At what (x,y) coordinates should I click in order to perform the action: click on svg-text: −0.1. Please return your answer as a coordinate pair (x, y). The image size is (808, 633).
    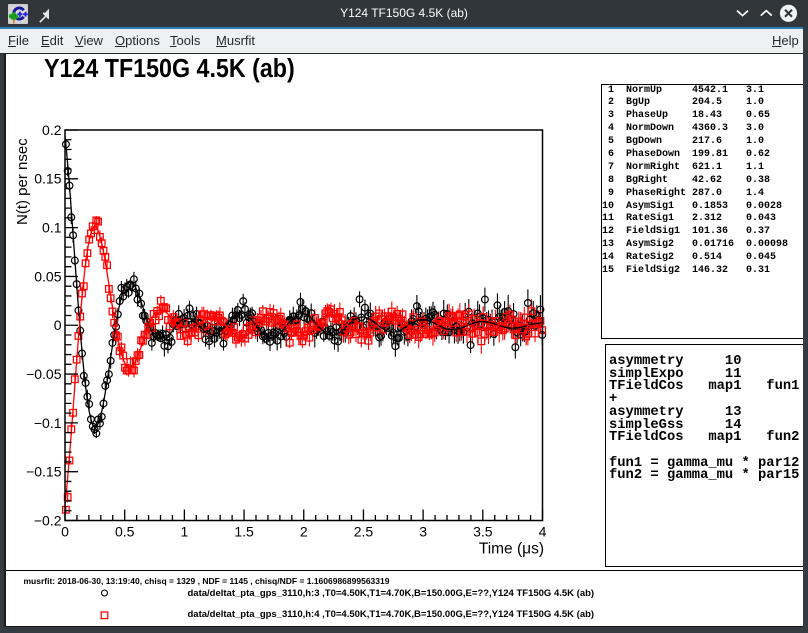
    Looking at the image, I should click on (48, 423).